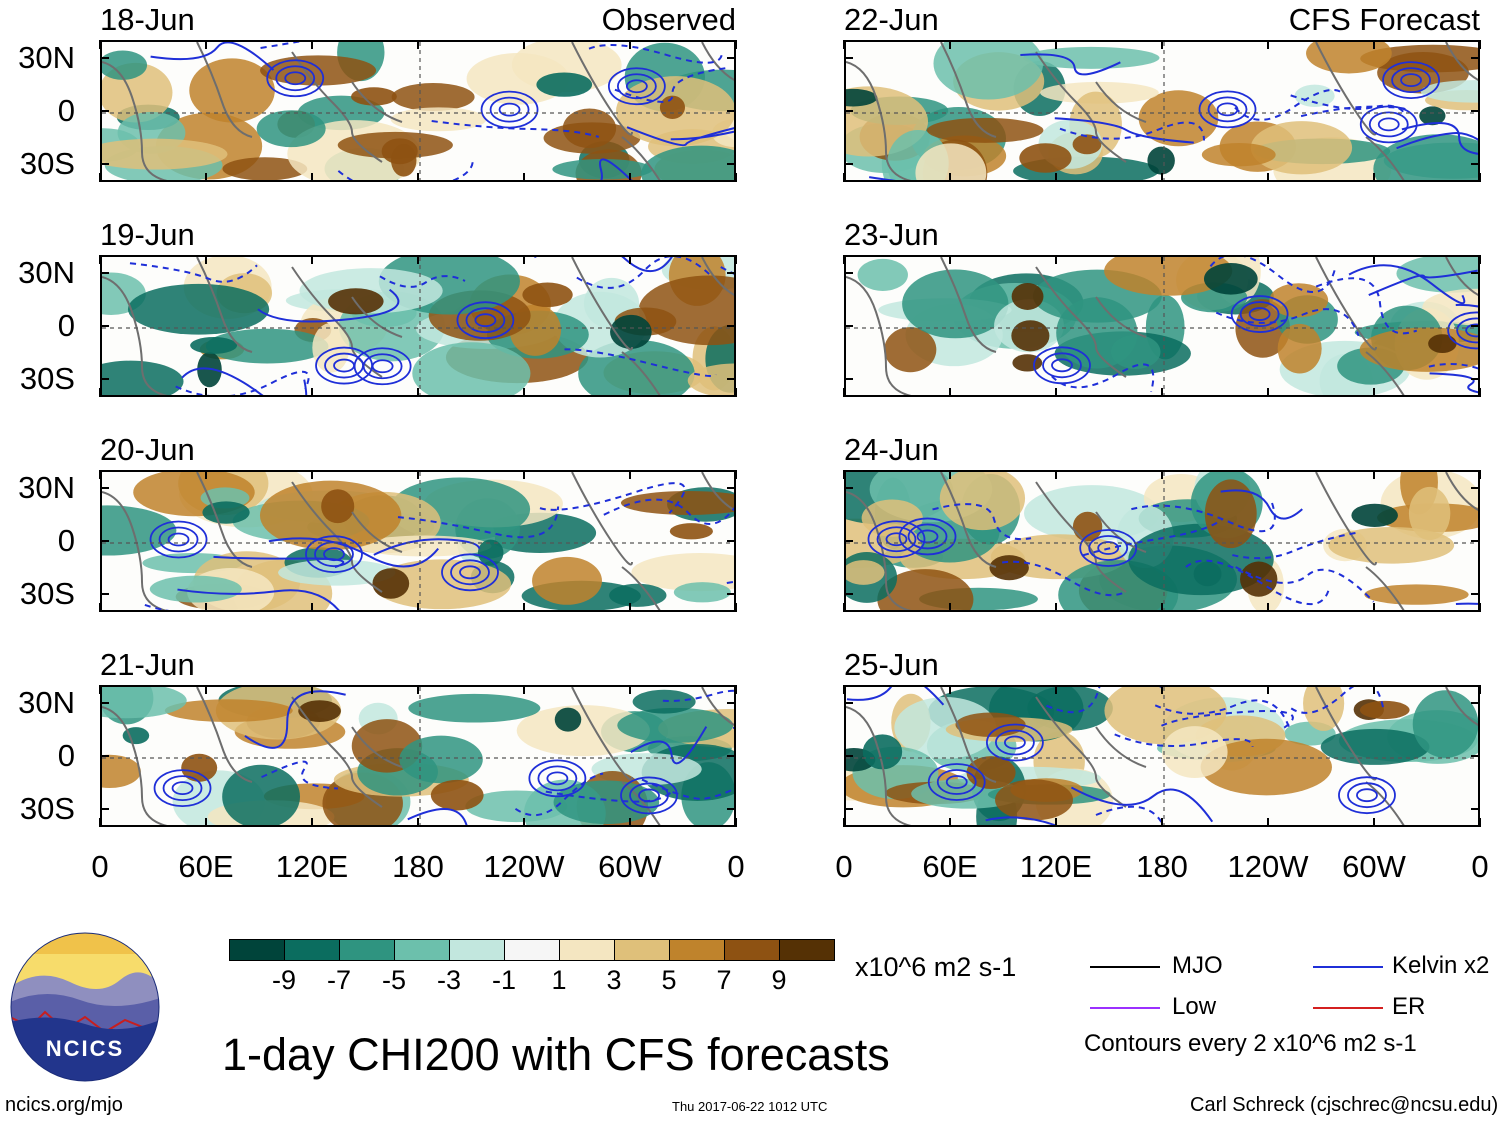  I want to click on panel-source-tag: CFS Forecast, so click(1384, 19).